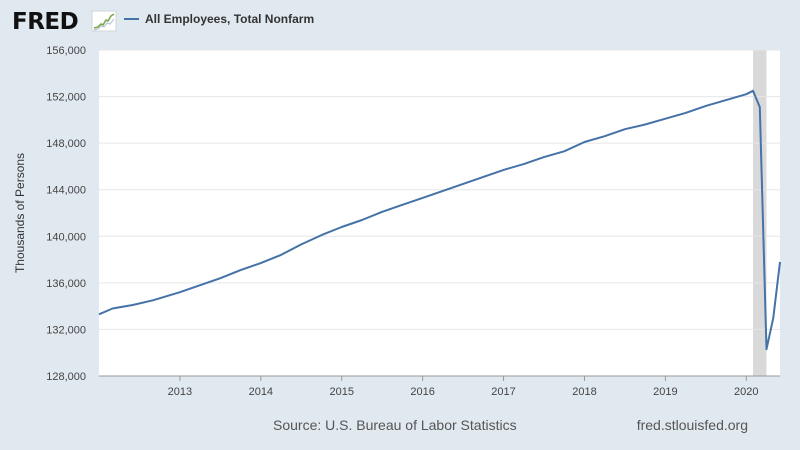 The width and height of the screenshot is (800, 450). What do you see at coordinates (692, 425) in the screenshot?
I see `site-link: fred.stlouisfed.org` at bounding box center [692, 425].